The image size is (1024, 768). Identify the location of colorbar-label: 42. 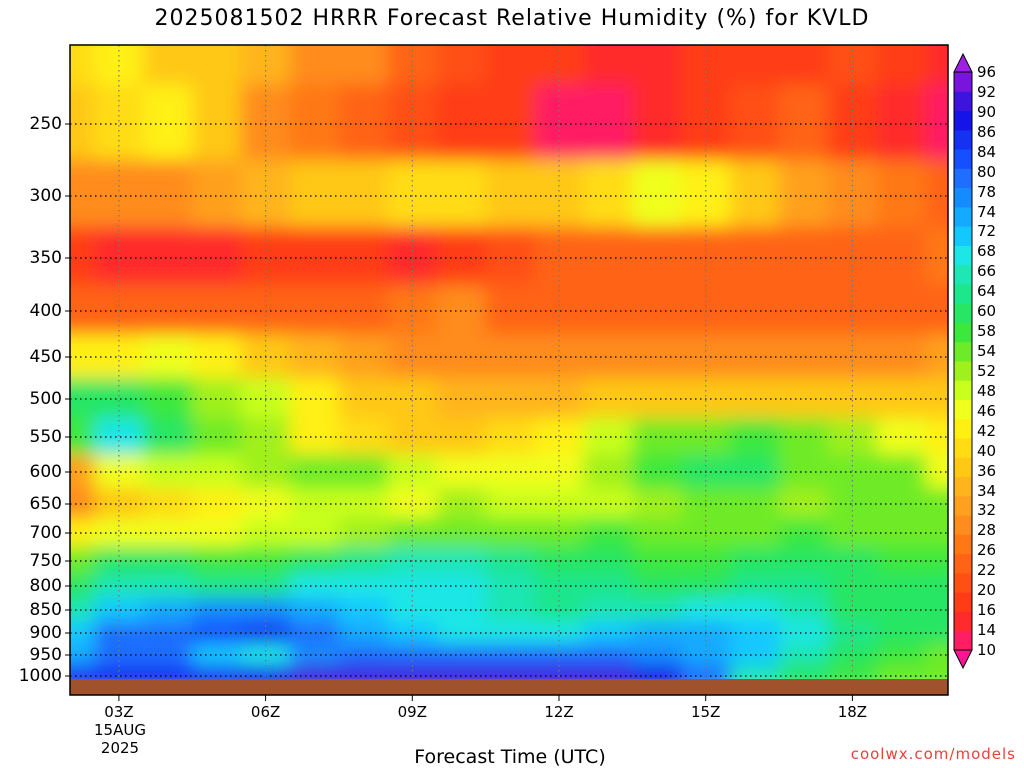
(987, 430).